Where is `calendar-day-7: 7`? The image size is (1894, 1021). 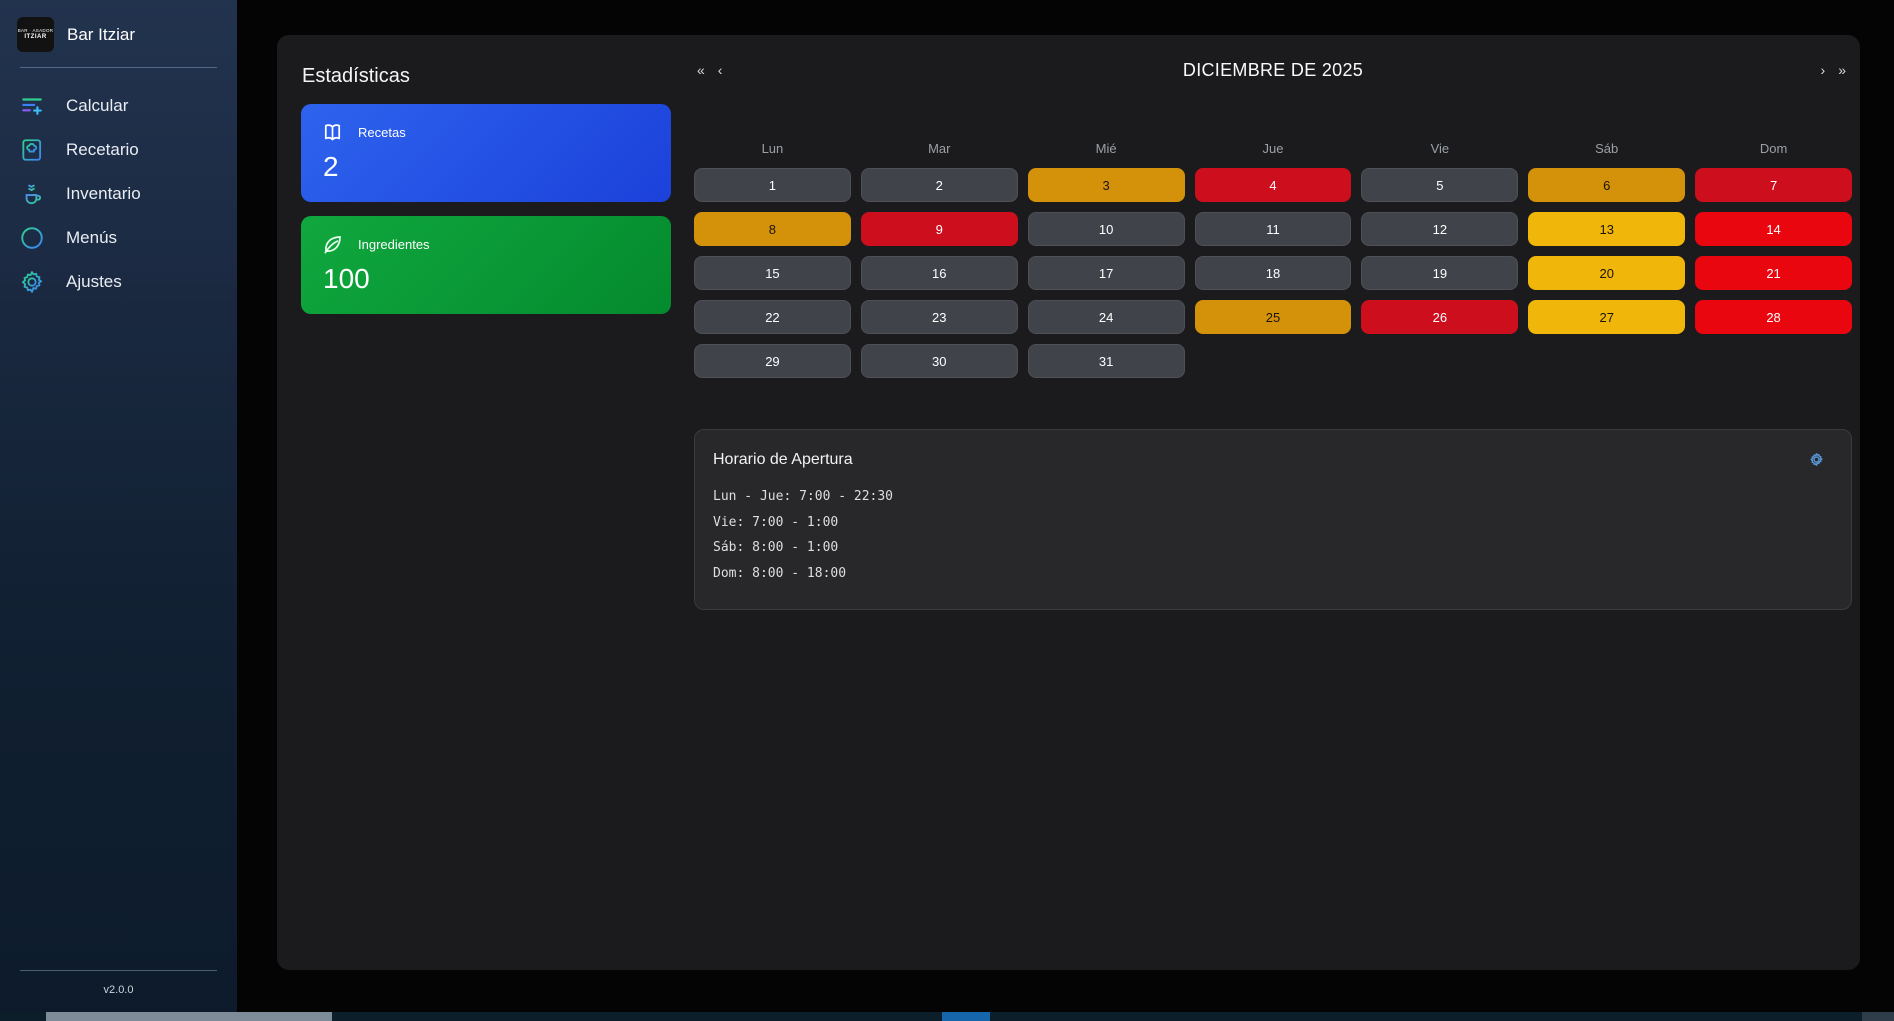
calendar-day-7: 7 is located at coordinates (1773, 185).